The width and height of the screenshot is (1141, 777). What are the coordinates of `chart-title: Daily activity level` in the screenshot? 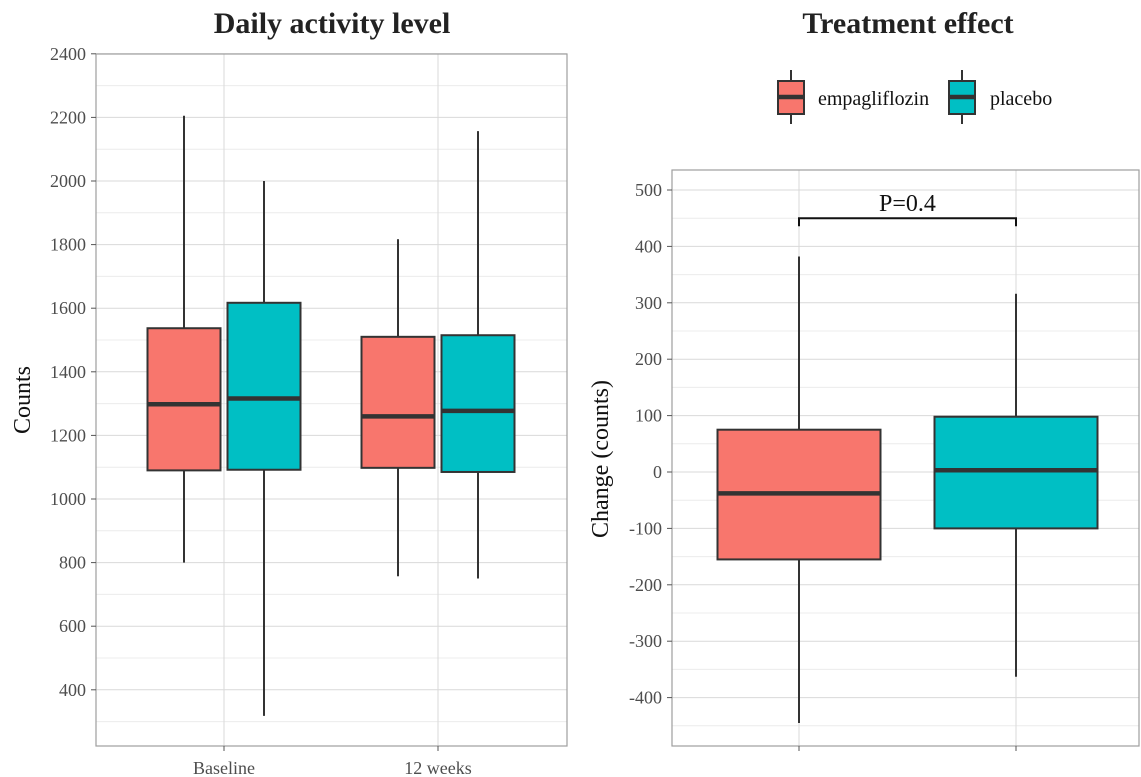 It's located at (332, 23).